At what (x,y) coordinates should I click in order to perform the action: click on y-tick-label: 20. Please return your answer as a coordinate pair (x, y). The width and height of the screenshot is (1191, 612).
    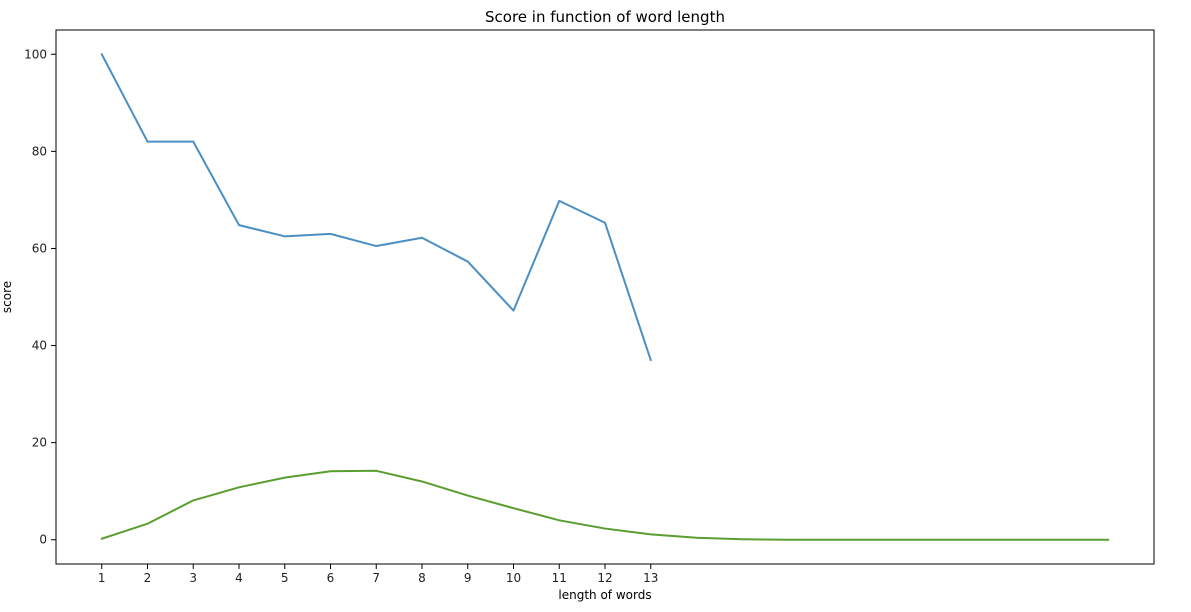
    Looking at the image, I should click on (39, 443).